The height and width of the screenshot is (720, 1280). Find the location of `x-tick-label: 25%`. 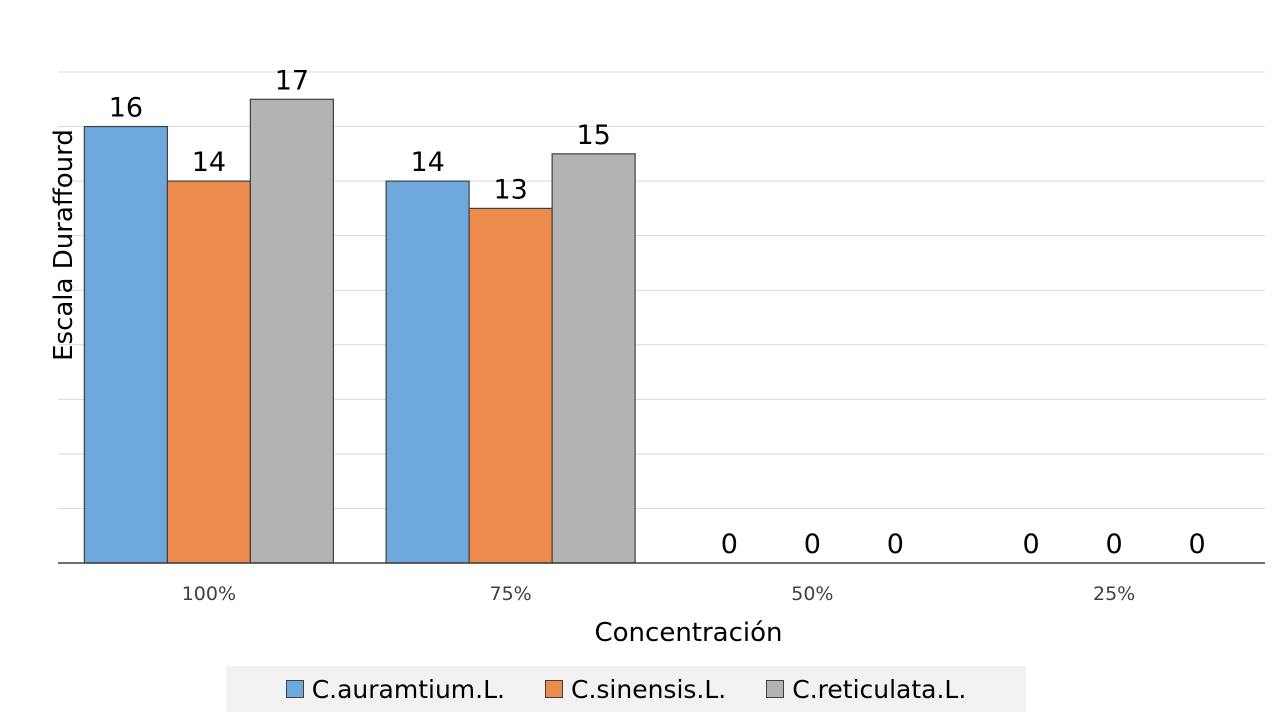

x-tick-label: 25% is located at coordinates (1114, 594).